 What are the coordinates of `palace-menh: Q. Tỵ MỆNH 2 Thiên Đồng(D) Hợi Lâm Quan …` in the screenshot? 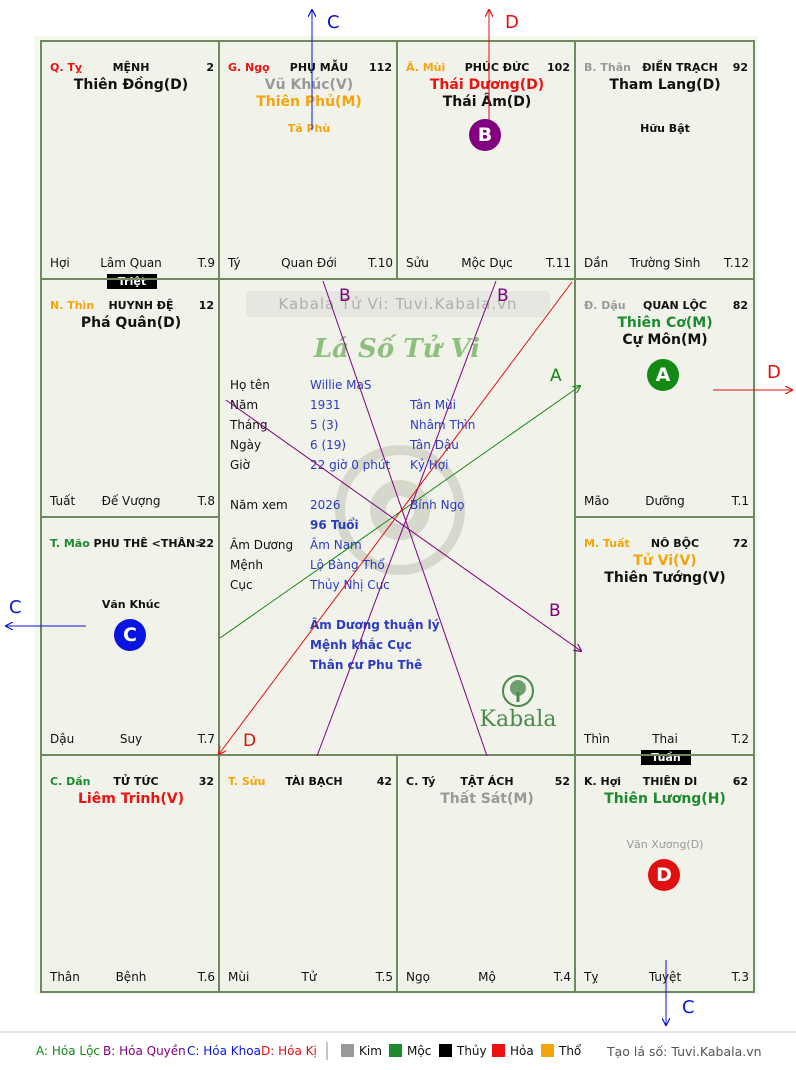 It's located at (131, 160).